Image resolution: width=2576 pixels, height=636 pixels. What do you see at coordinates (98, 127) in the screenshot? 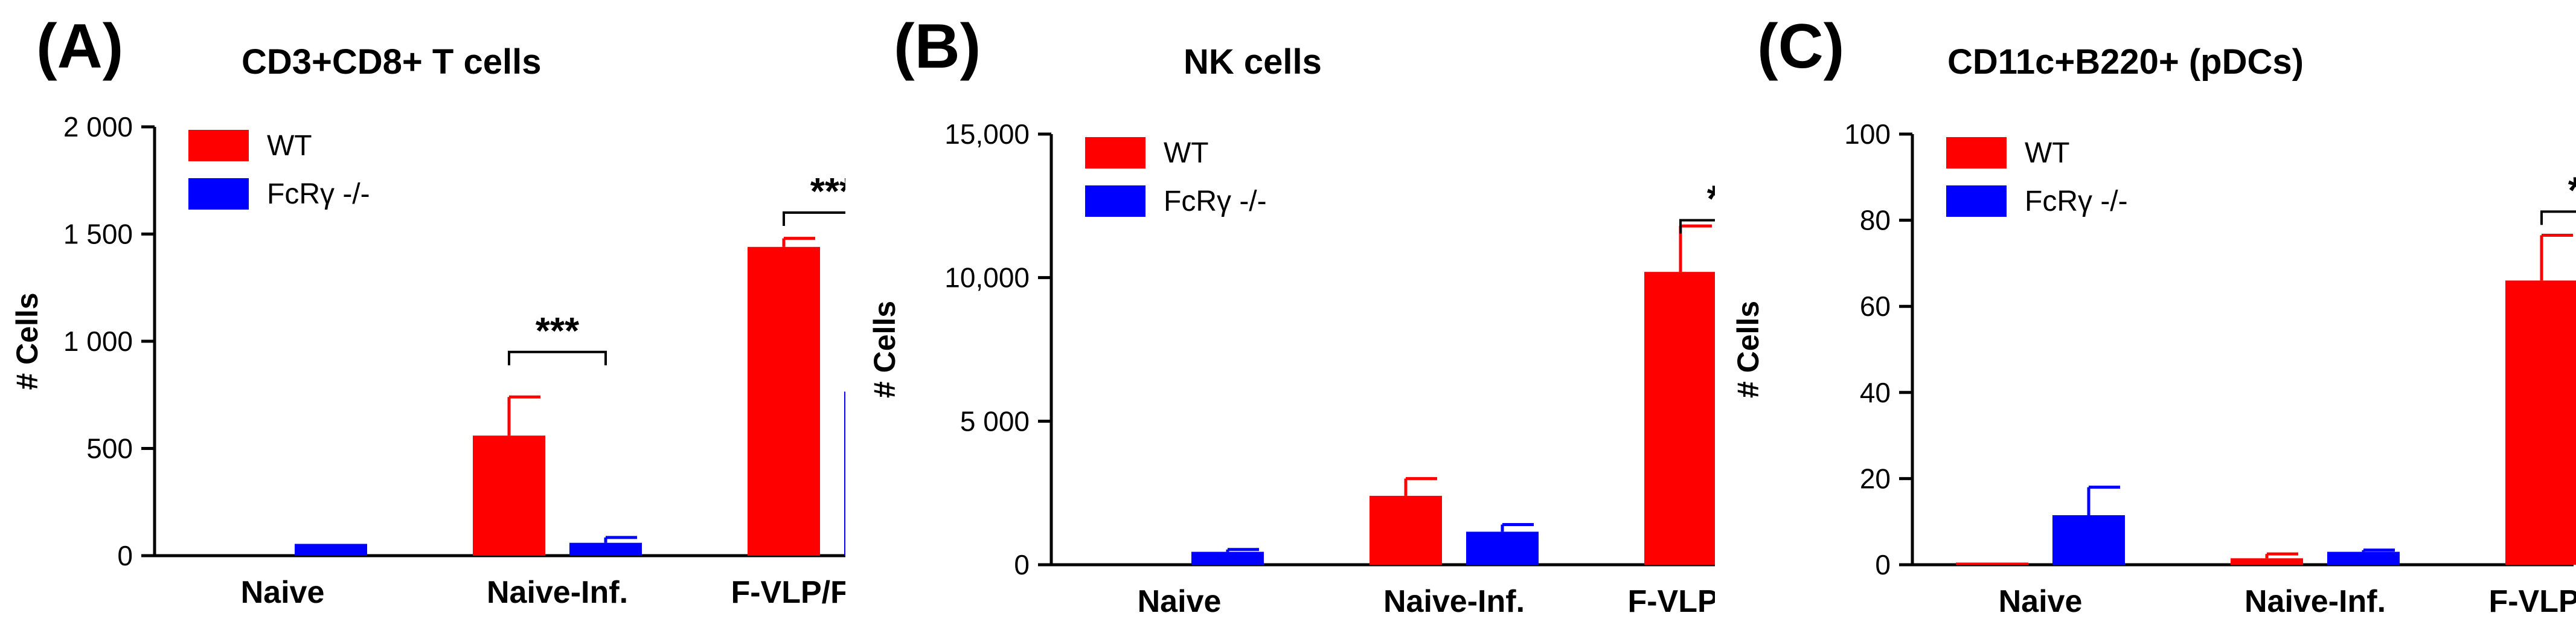
I see `y-tick-label: 2 000` at bounding box center [98, 127].